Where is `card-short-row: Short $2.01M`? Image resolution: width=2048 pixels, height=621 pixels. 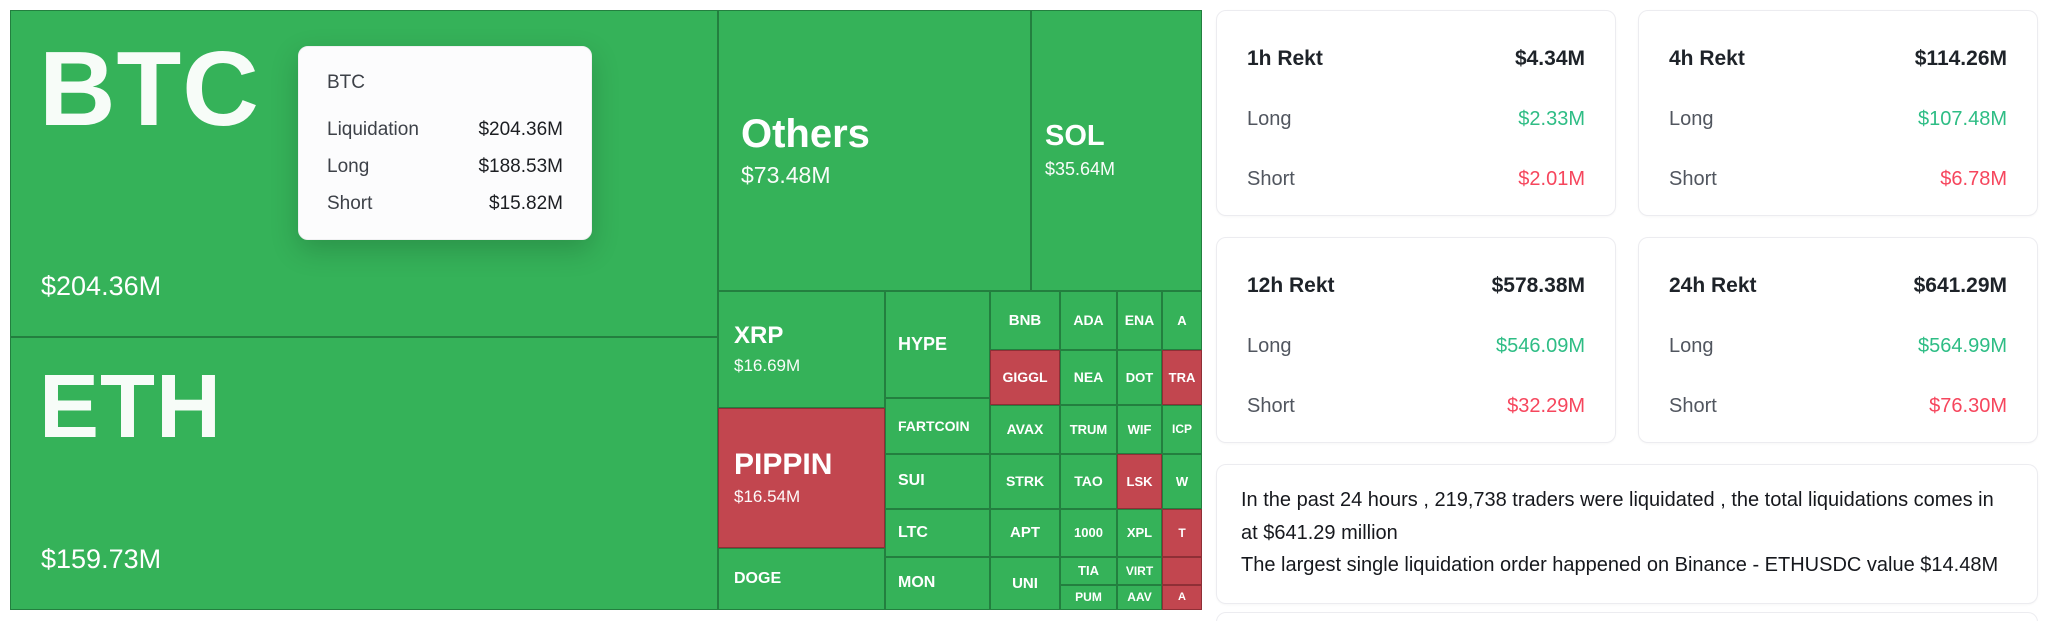
card-short-row: Short $2.01M is located at coordinates (1416, 179).